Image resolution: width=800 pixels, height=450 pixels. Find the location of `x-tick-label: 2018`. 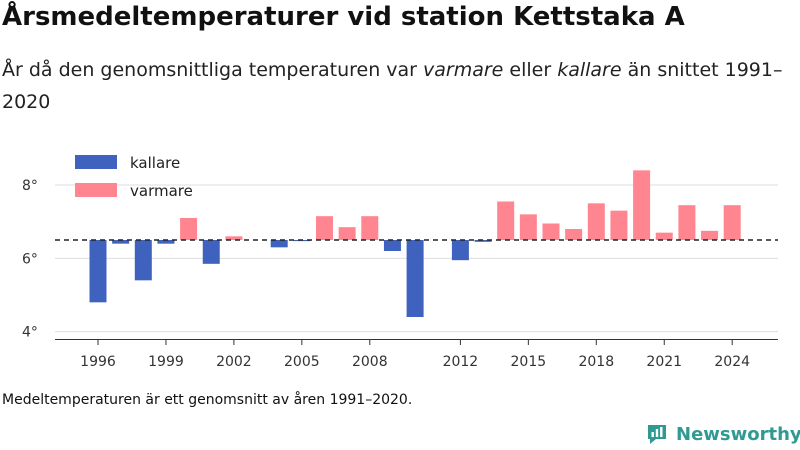

x-tick-label: 2018 is located at coordinates (596, 362).